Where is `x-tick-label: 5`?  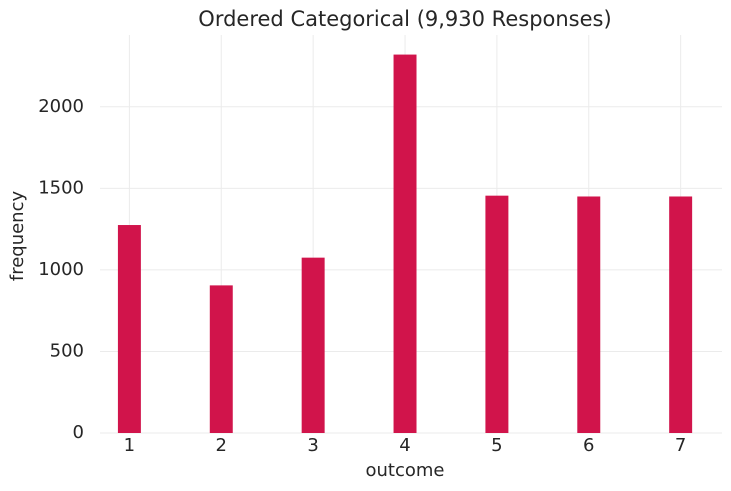
x-tick-label: 5 is located at coordinates (496, 445).